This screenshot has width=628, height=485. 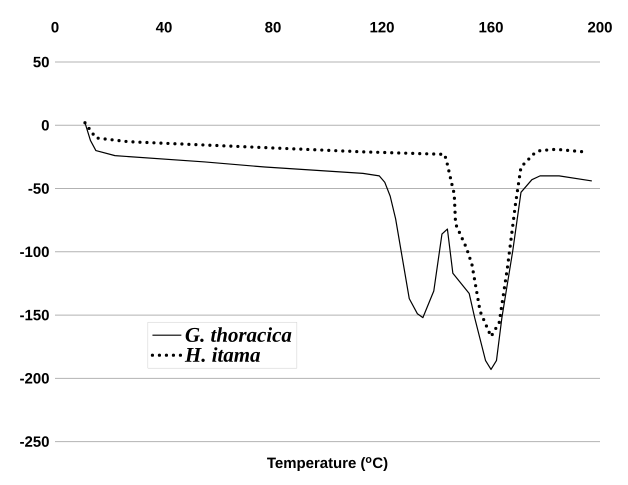 I want to click on x-tick-label: 40, so click(x=164, y=27).